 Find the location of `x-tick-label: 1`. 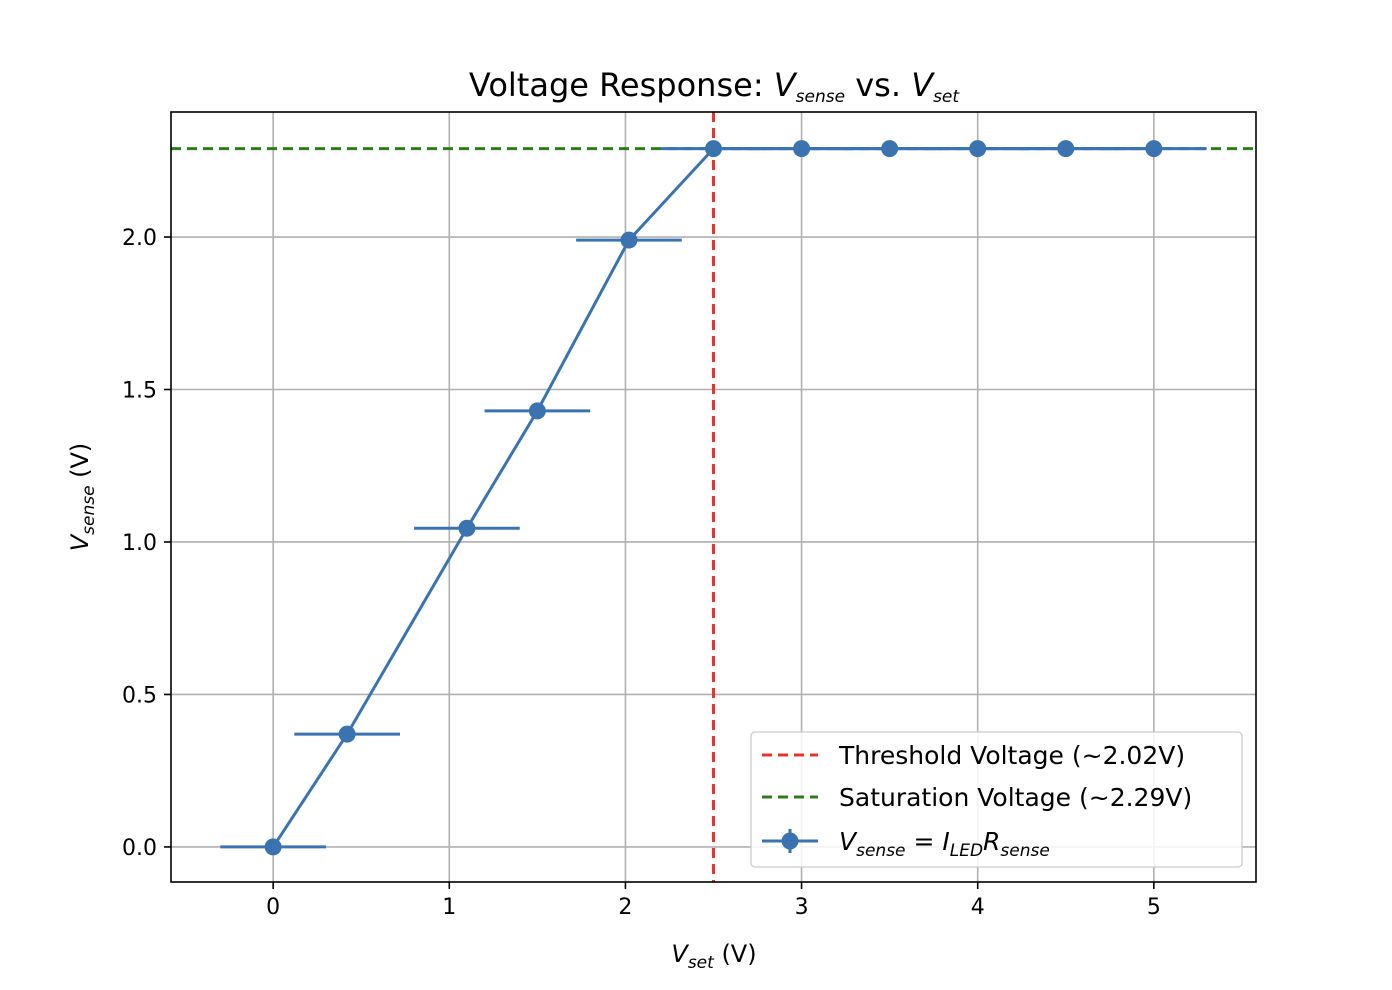

x-tick-label: 1 is located at coordinates (449, 907).